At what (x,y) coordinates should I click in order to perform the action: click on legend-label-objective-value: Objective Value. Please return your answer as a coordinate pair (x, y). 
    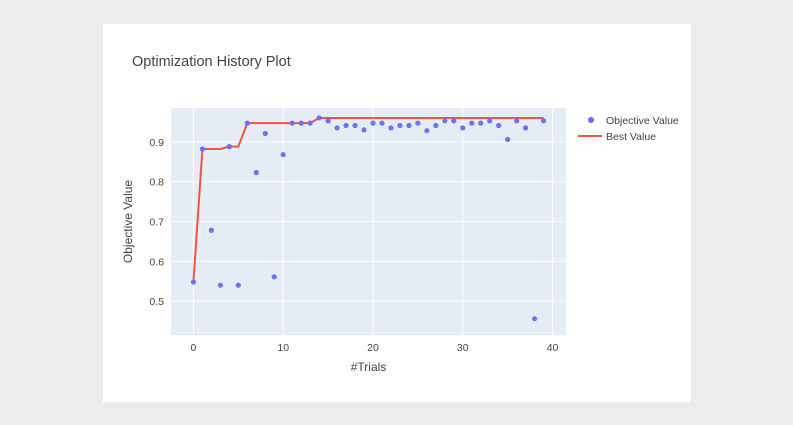
    Looking at the image, I should click on (642, 121).